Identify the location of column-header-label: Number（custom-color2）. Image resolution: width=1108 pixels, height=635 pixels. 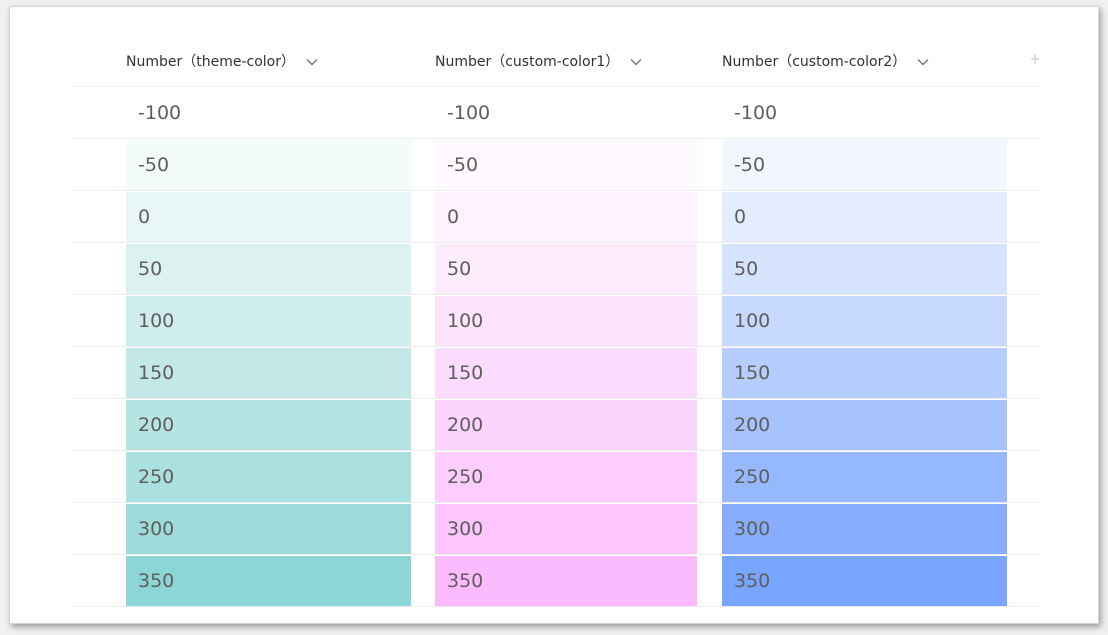
(814, 62).